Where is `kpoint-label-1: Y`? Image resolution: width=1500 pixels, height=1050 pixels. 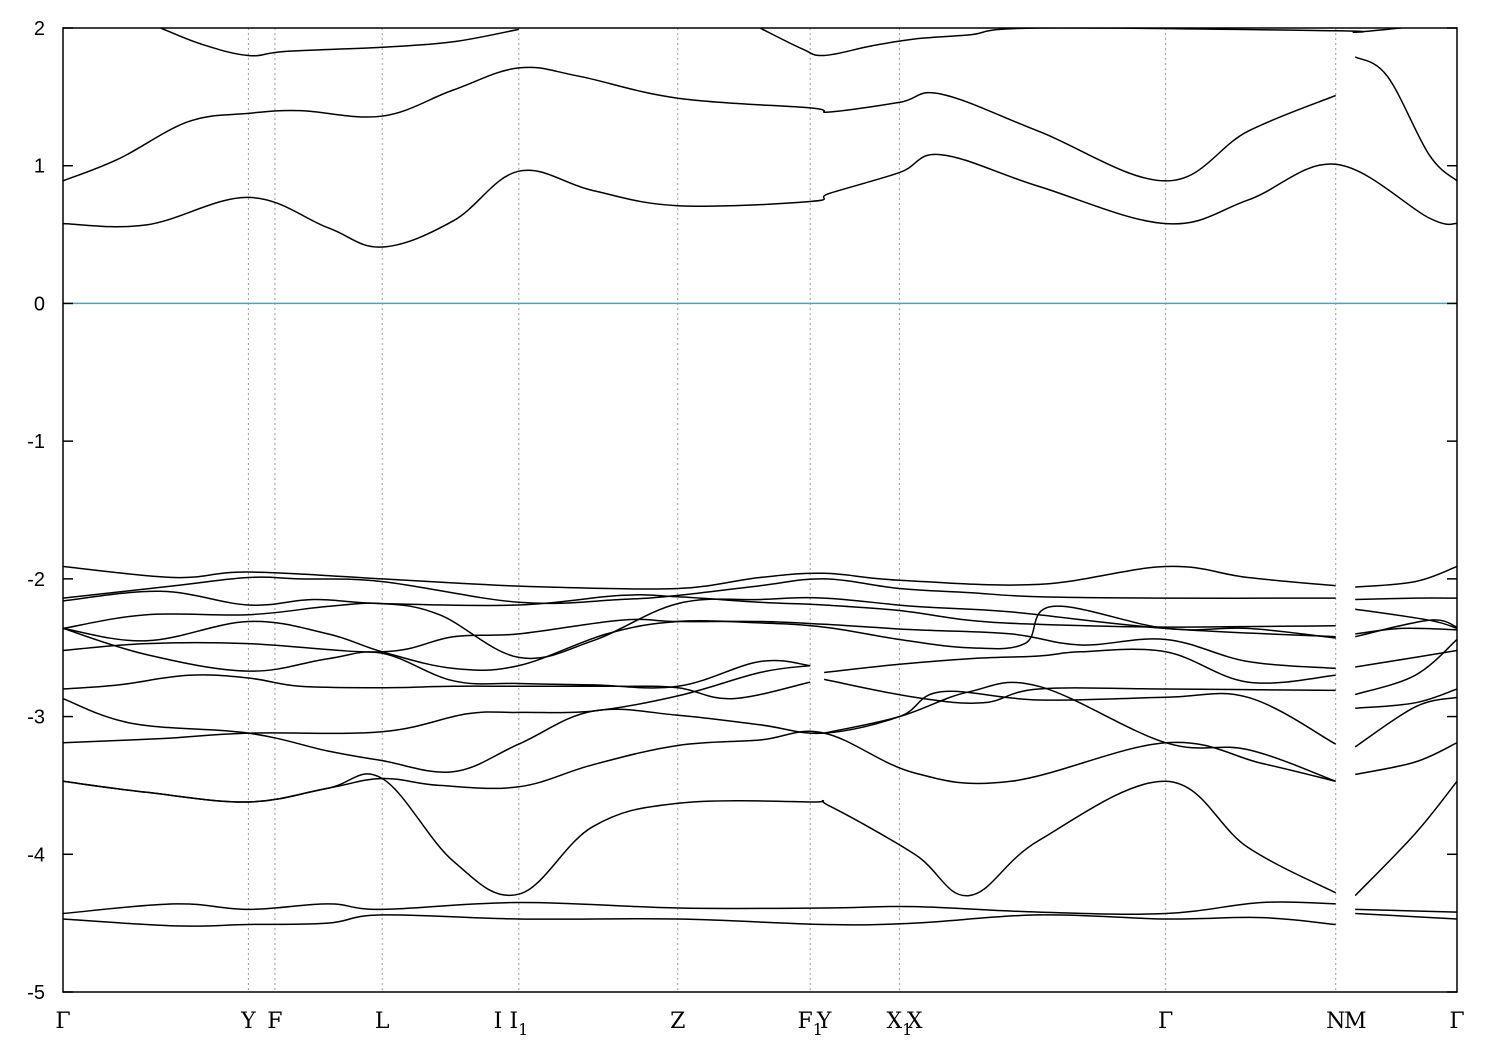
kpoint-label-1: Y is located at coordinates (248, 1021).